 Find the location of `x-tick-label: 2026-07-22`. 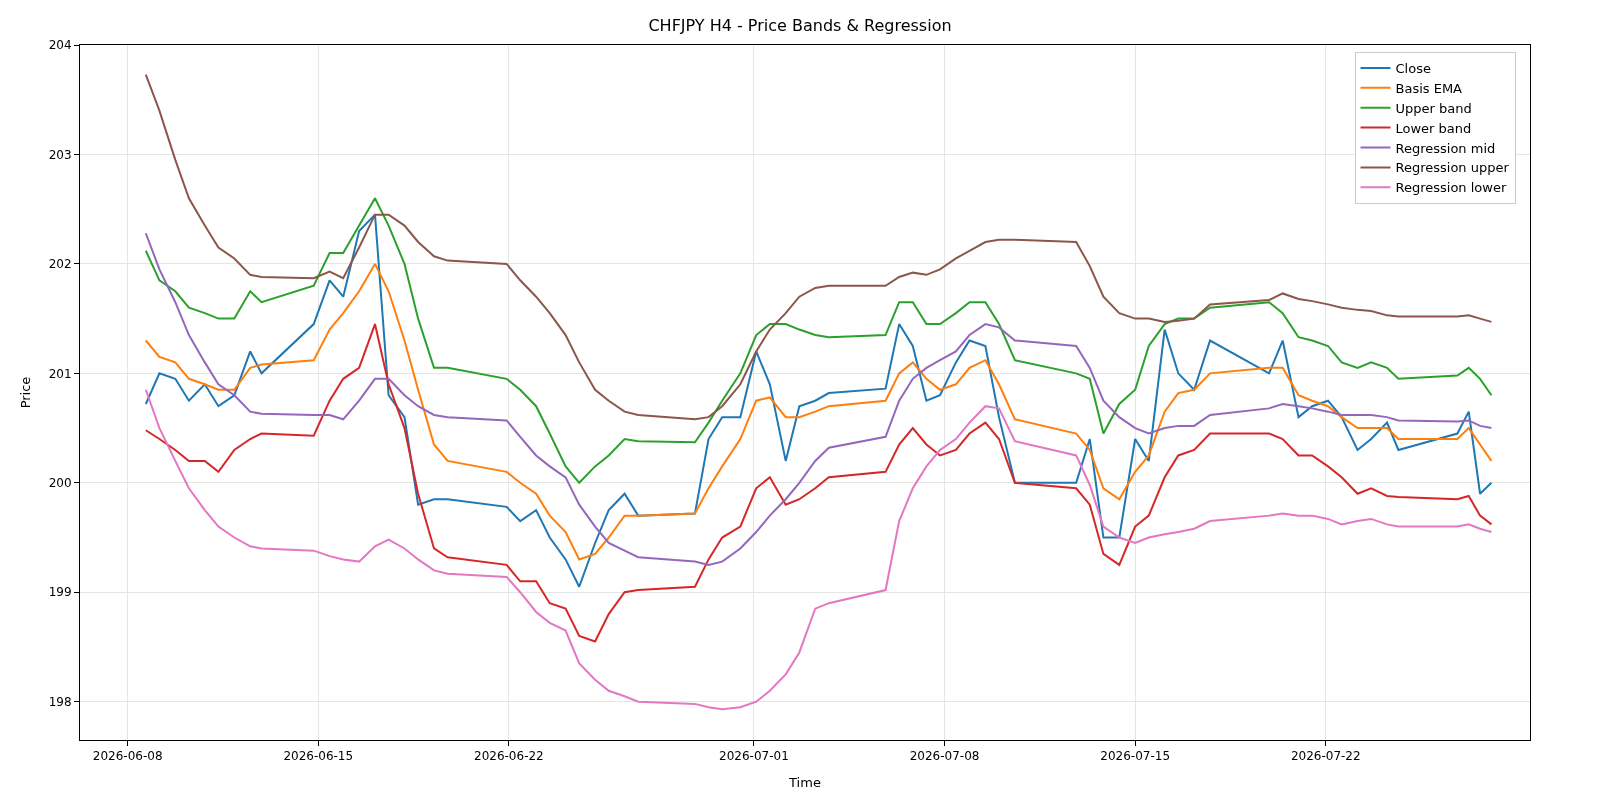

x-tick-label: 2026-07-22 is located at coordinates (1325, 756).